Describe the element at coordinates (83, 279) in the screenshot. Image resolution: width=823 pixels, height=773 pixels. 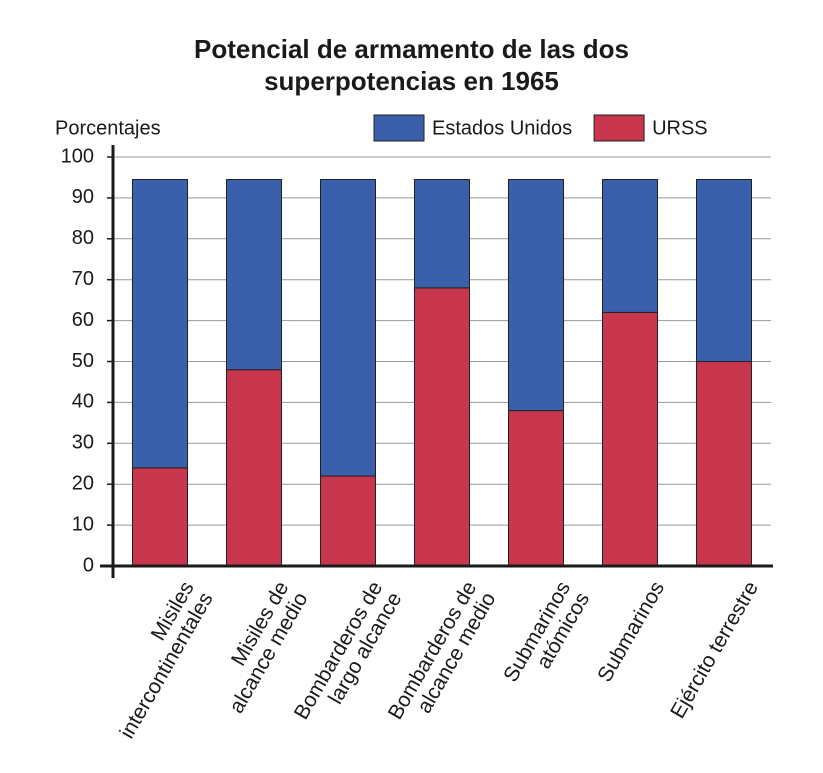
I see `y-tick-label: 70` at that location.